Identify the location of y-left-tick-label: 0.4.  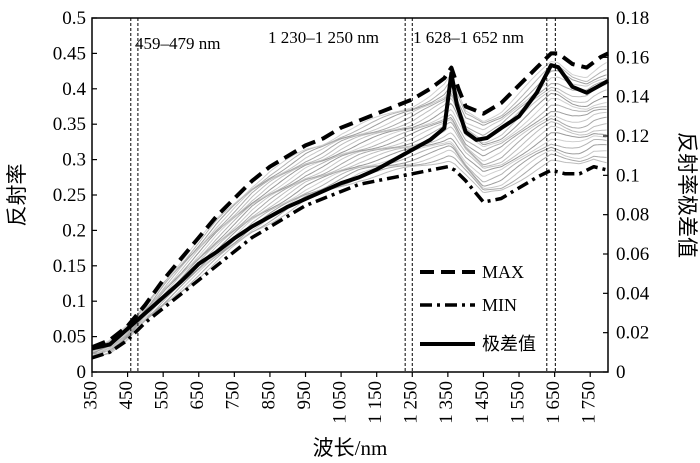
(74, 89).